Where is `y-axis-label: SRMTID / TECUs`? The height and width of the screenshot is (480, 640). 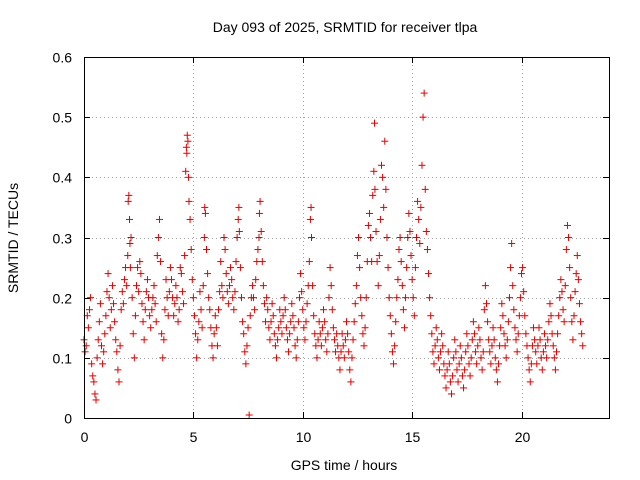
y-axis-label: SRMTID / TECUs is located at coordinates (13, 238).